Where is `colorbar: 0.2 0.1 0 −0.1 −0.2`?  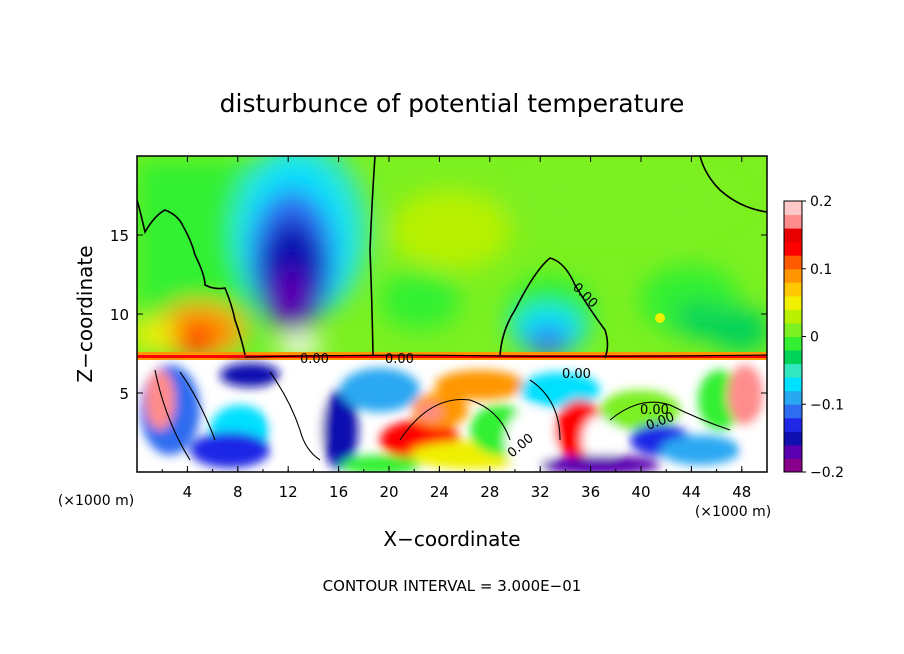
colorbar: 0.2 0.1 0 −0.1 −0.2 is located at coordinates (814, 337).